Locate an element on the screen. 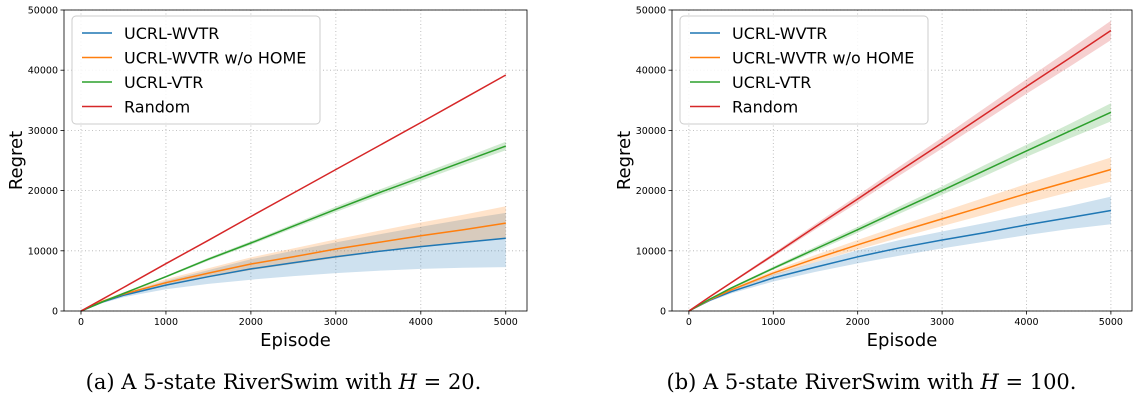 Image resolution: width=1135 pixels, height=406 pixels. y-tick-label-b-0: 0 is located at coordinates (663, 312).